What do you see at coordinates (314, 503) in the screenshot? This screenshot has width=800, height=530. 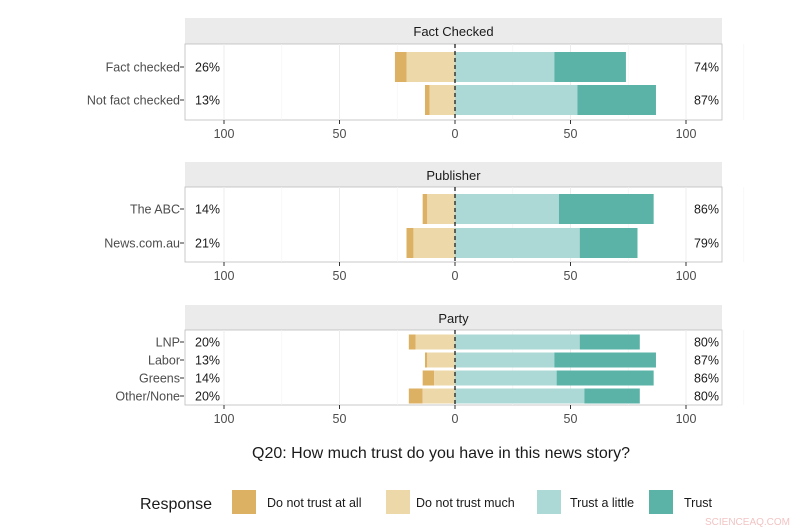 I see `legend-label: Do not trust at all` at bounding box center [314, 503].